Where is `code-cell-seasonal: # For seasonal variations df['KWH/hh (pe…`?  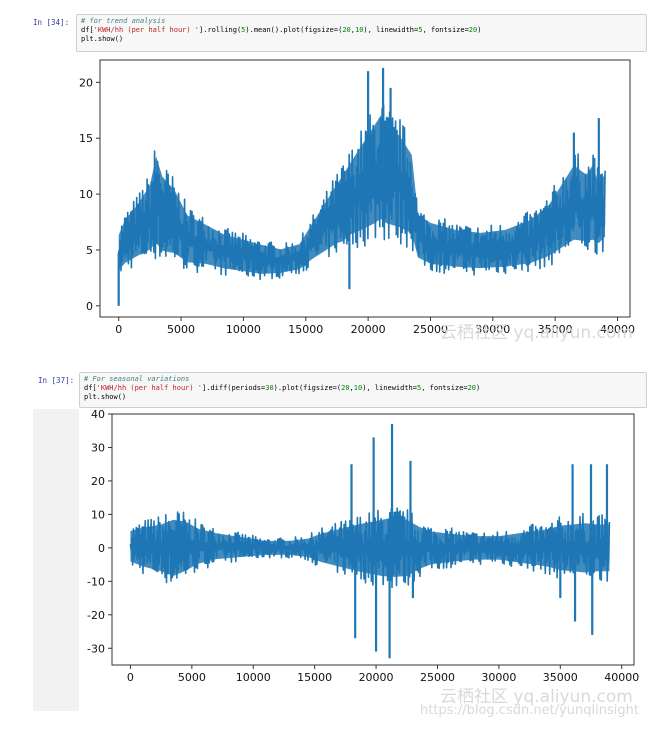 code-cell-seasonal: # For seasonal variations df['KWH/hh (pe… is located at coordinates (363, 390).